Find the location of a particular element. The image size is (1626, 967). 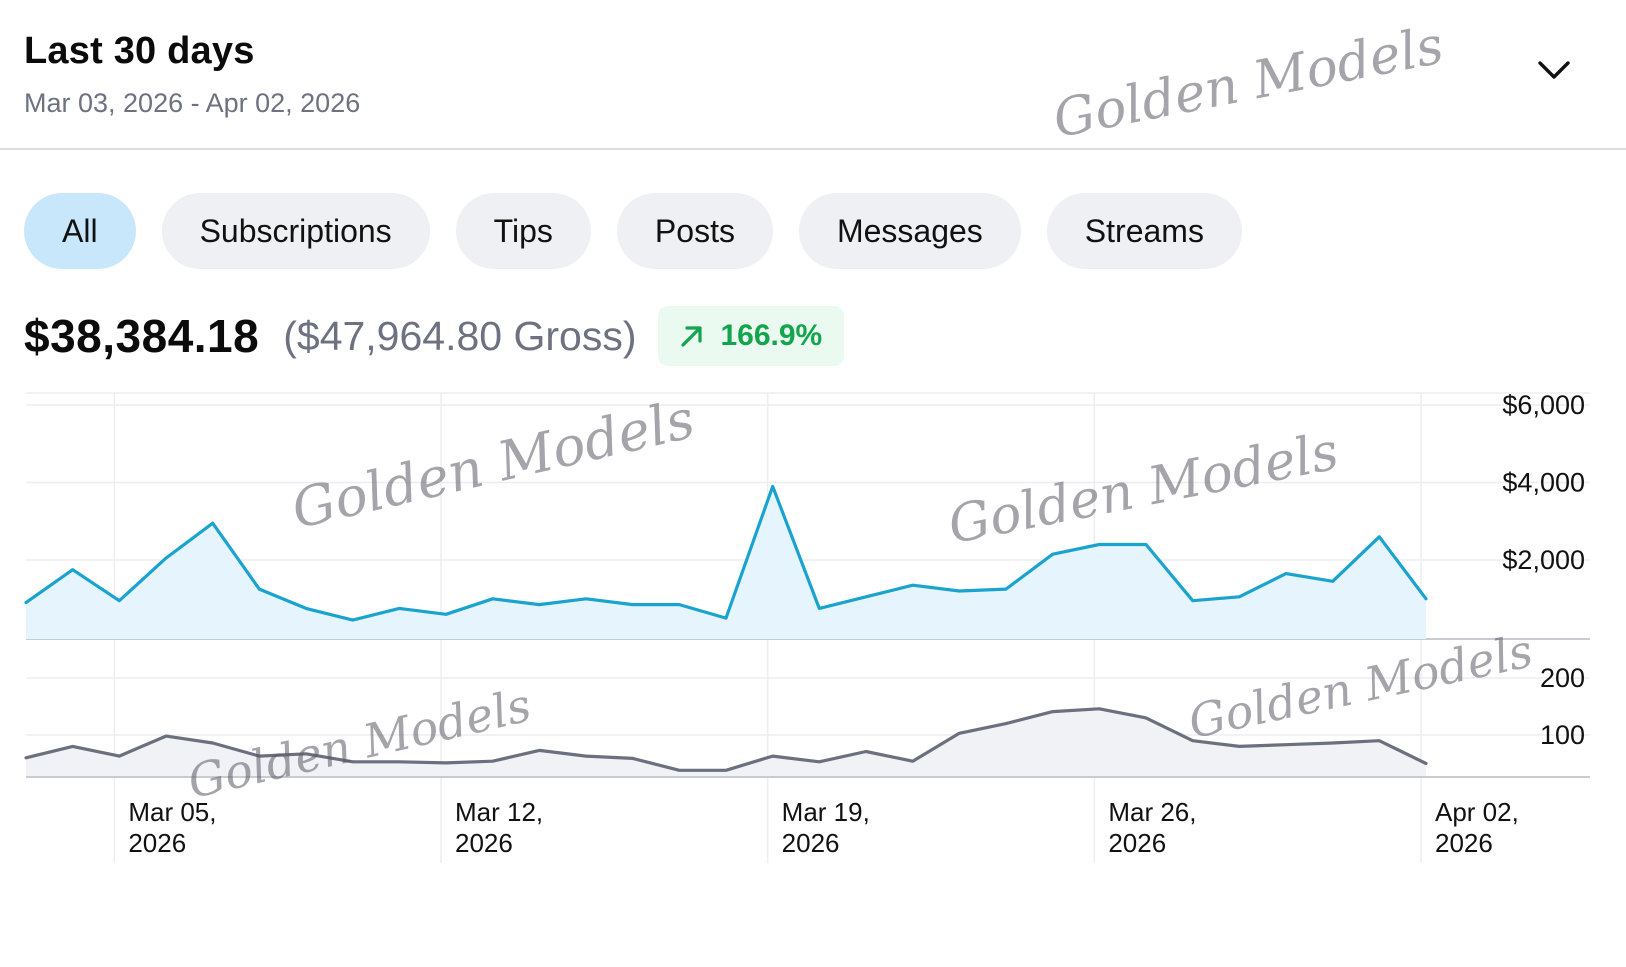

earnings-series-area is located at coordinates (726, 562).